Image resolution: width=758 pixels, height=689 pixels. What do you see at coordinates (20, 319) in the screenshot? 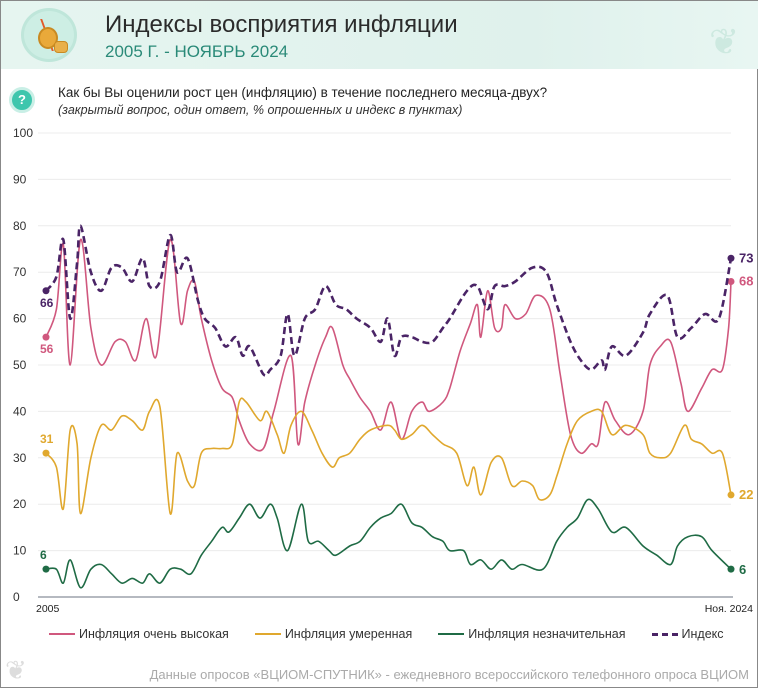
I see `y-tick-label: 60` at bounding box center [20, 319].